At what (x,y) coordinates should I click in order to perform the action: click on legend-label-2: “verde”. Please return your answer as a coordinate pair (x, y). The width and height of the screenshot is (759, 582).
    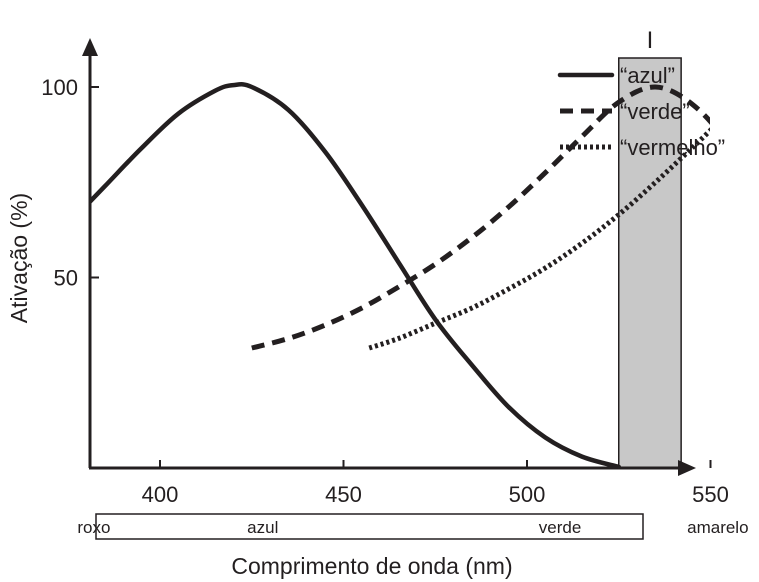
    Looking at the image, I should click on (655, 111).